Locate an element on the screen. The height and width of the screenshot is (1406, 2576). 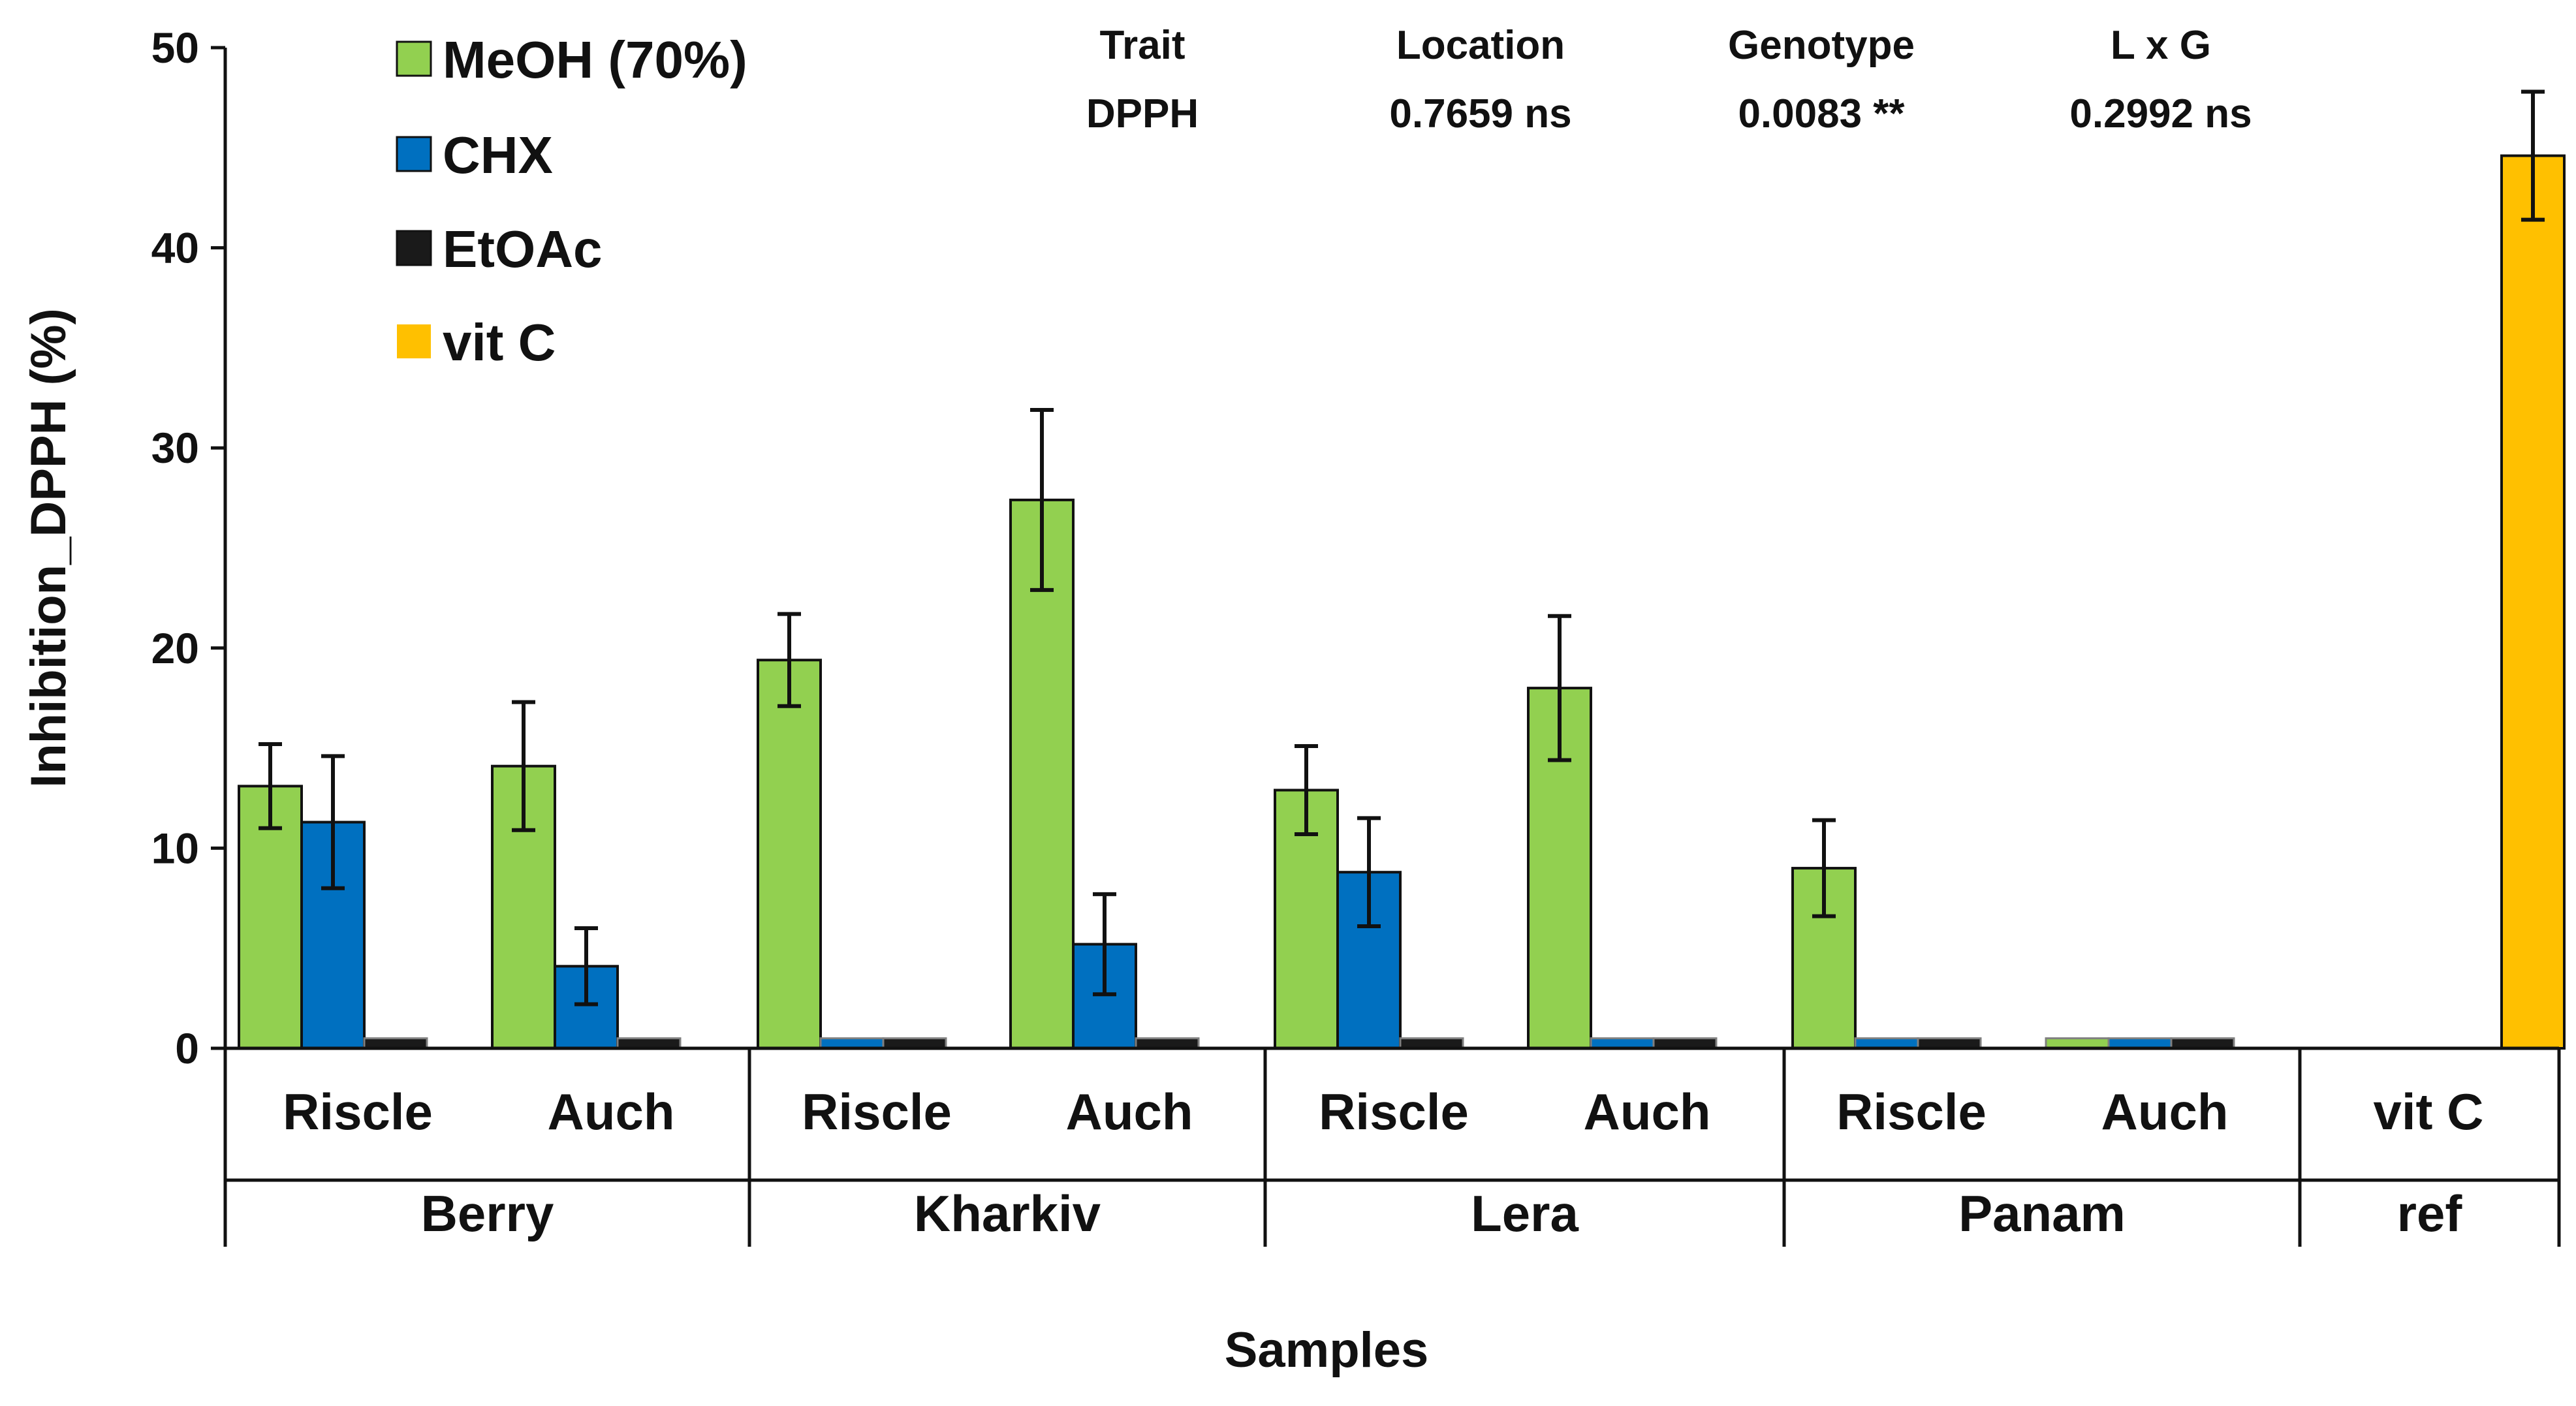
x-group-label: Lera is located at coordinates (1525, 1213).